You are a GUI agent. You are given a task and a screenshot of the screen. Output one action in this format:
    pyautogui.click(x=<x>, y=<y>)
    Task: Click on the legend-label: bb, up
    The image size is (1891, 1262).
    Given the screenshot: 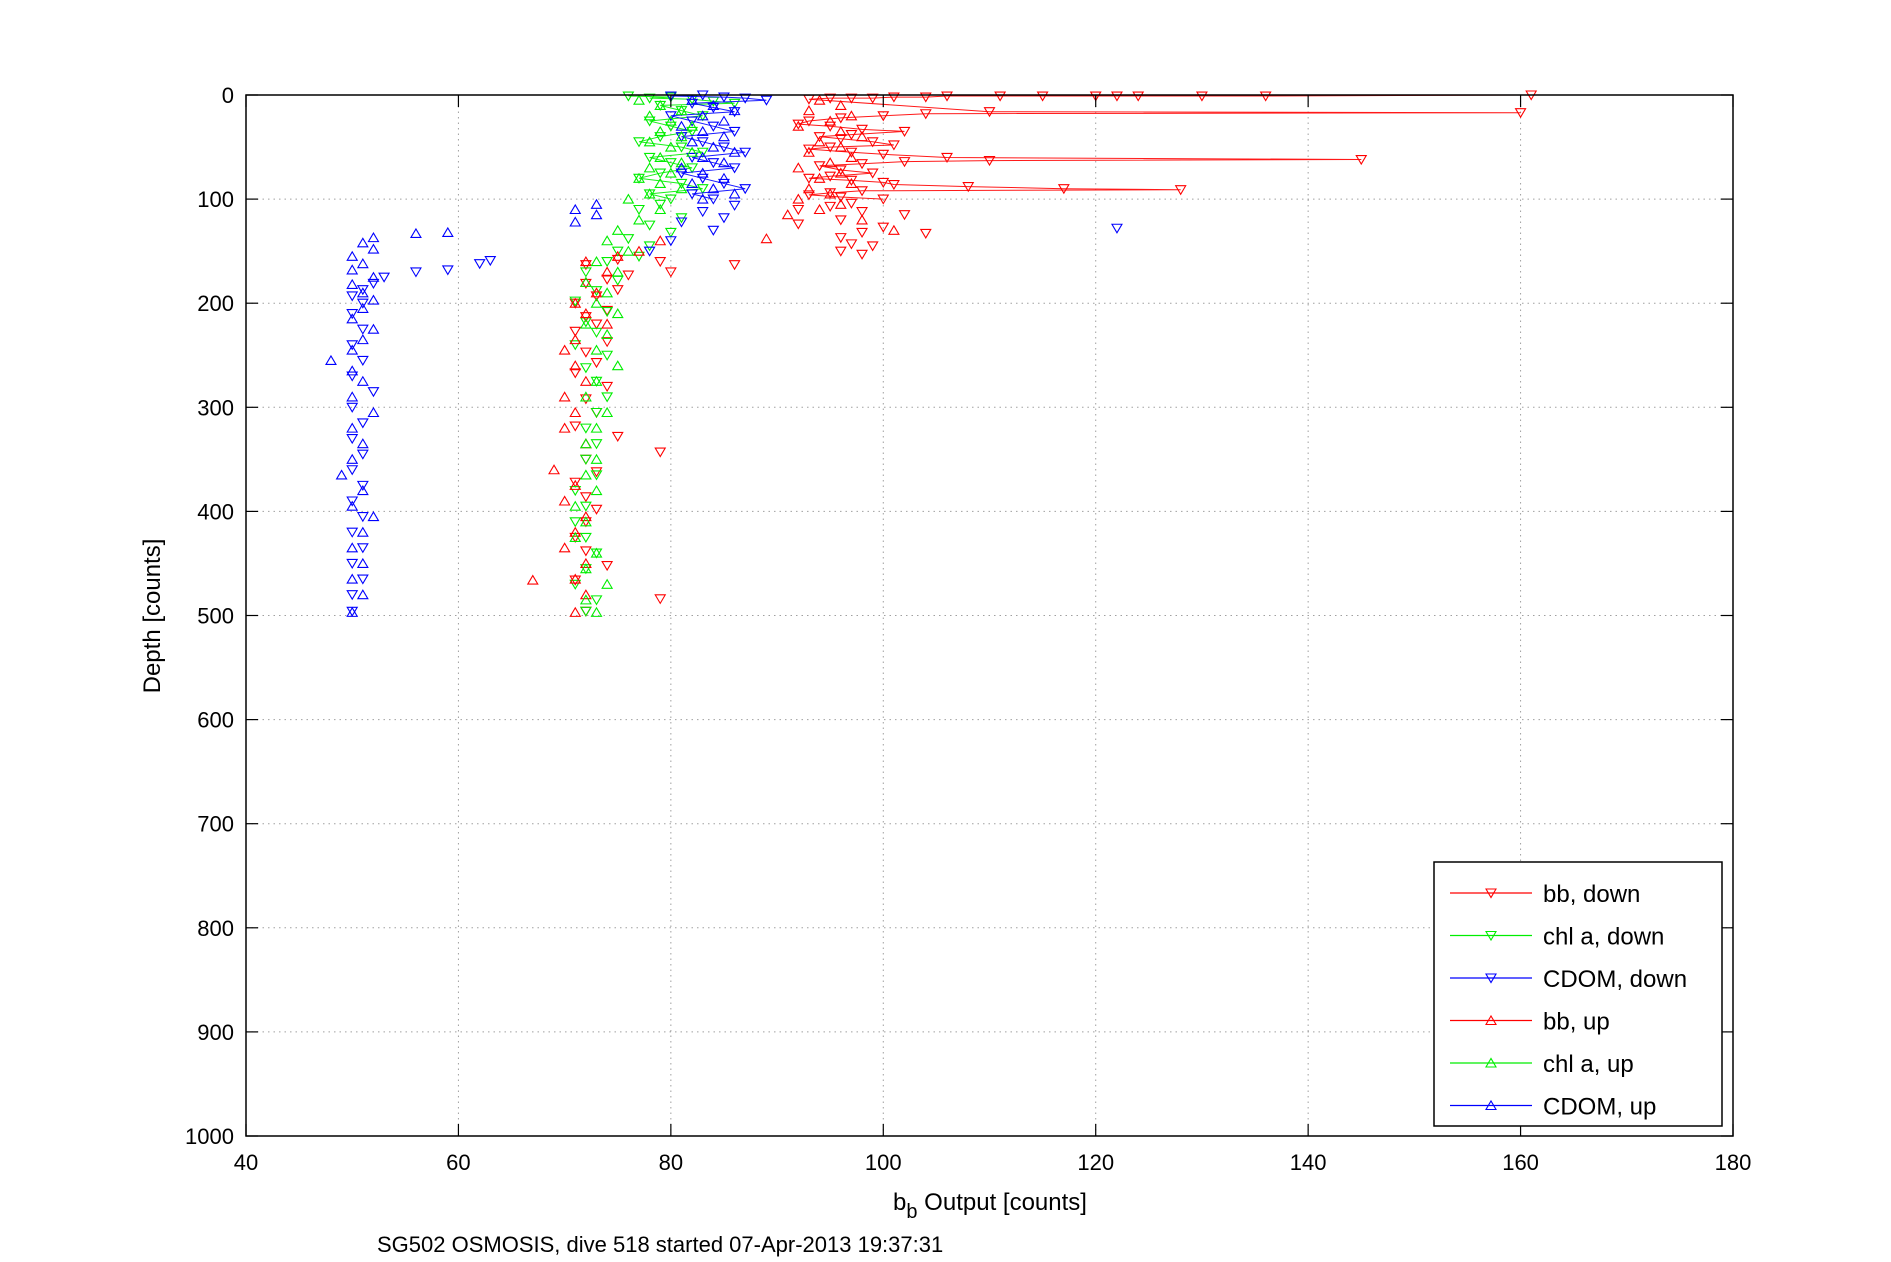 What is the action you would take?
    pyautogui.click(x=1576, y=1022)
    